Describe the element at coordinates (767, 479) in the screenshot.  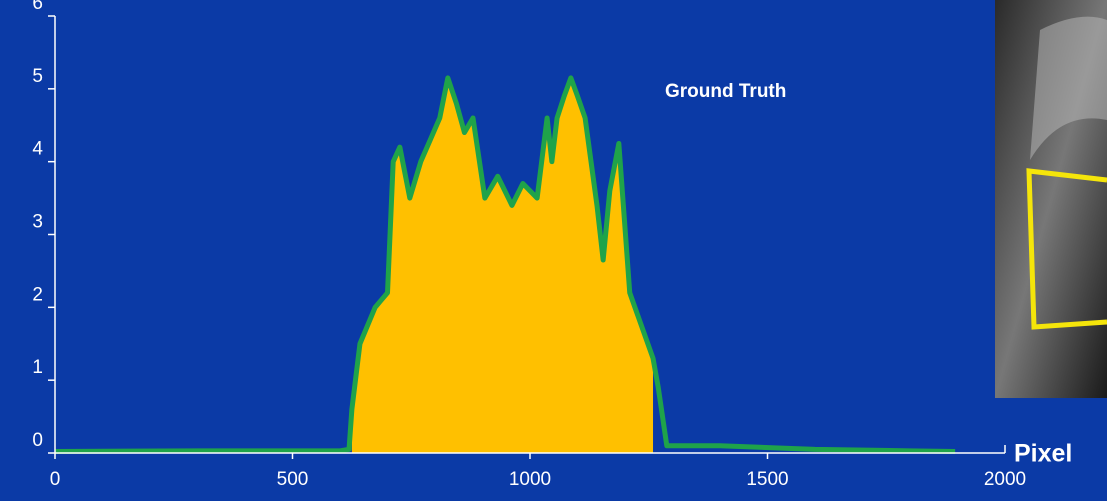
I see `x-tick-label: 1500` at that location.